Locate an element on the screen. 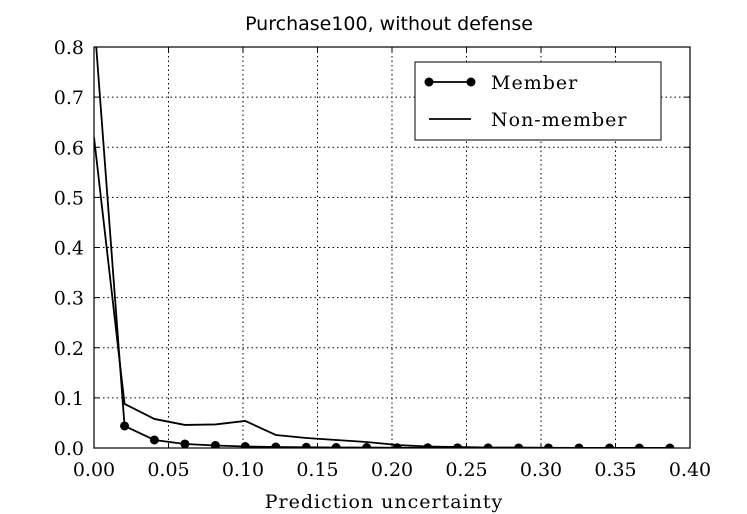  y-tick-label: 0.4 is located at coordinates (69, 249).